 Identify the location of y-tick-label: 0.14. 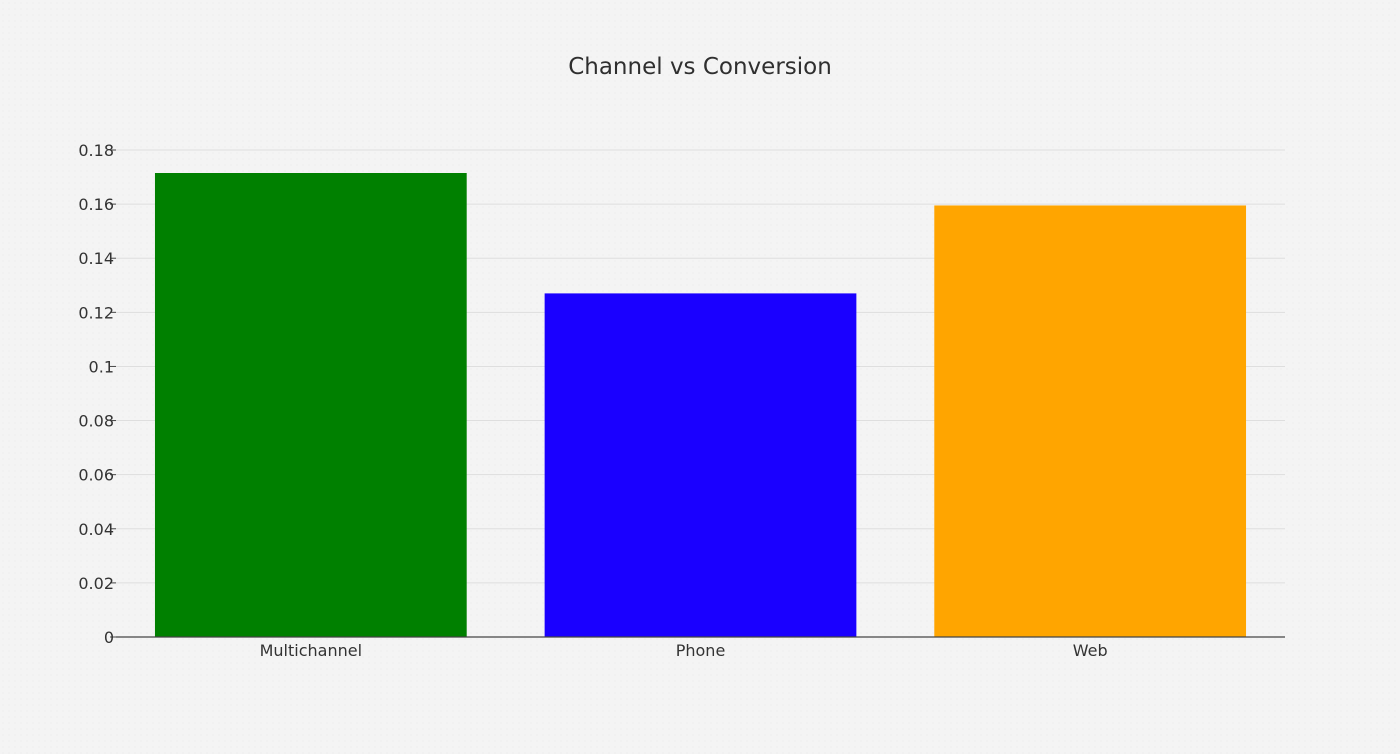
(96, 258).